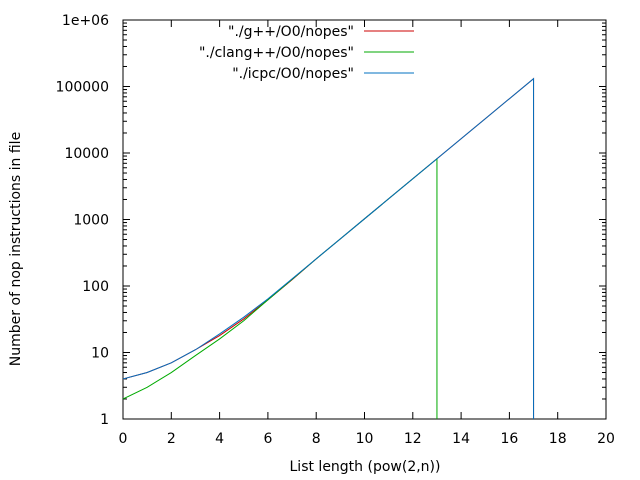 The width and height of the screenshot is (640, 480). I want to click on x-tick-label: 12, so click(413, 439).